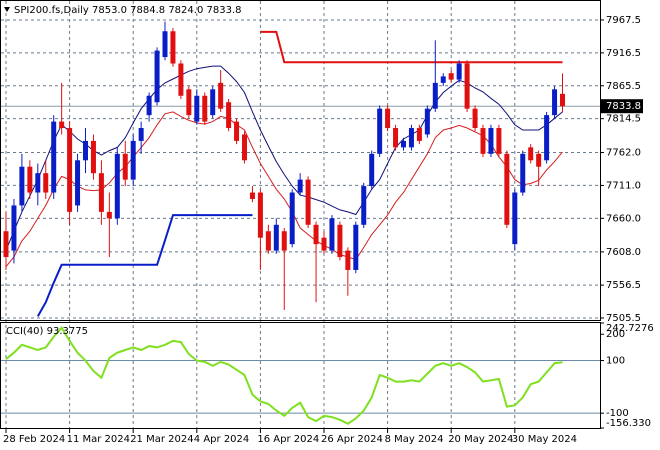 The image size is (660, 450). Describe the element at coordinates (7, 9) in the screenshot. I see `title-arrow` at that location.